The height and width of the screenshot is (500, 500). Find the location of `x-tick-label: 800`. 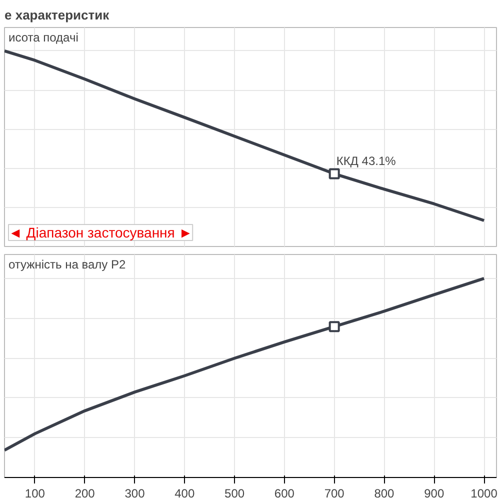

x-tick-label: 800 is located at coordinates (384, 493).